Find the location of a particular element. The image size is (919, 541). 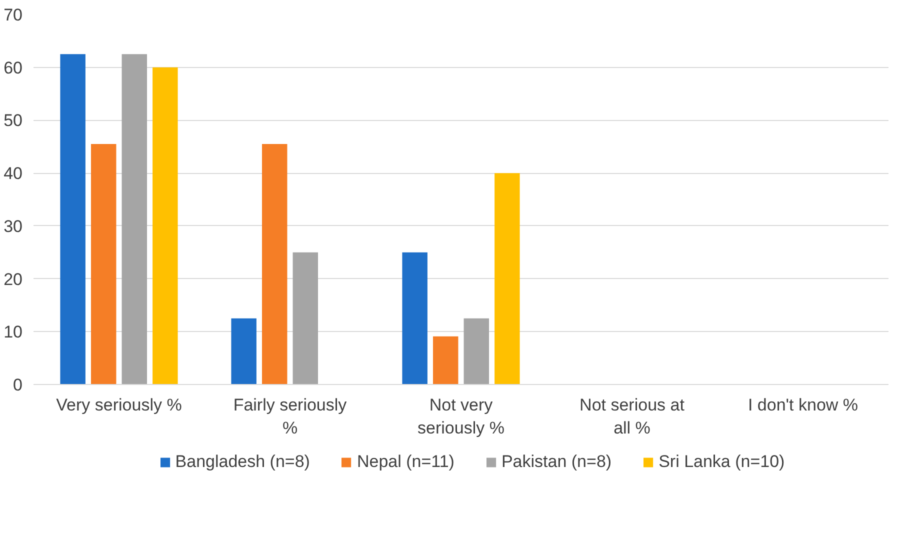

legend-label: Pakistan (n=8) is located at coordinates (556, 462).